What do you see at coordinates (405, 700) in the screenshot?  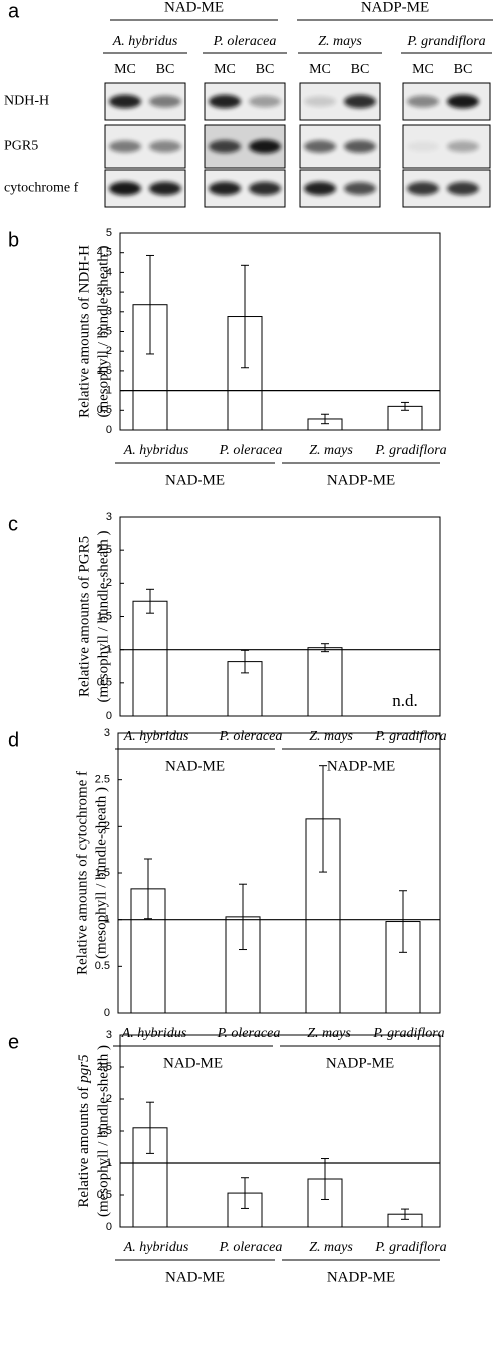 I see `value-label: n.d.` at bounding box center [405, 700].